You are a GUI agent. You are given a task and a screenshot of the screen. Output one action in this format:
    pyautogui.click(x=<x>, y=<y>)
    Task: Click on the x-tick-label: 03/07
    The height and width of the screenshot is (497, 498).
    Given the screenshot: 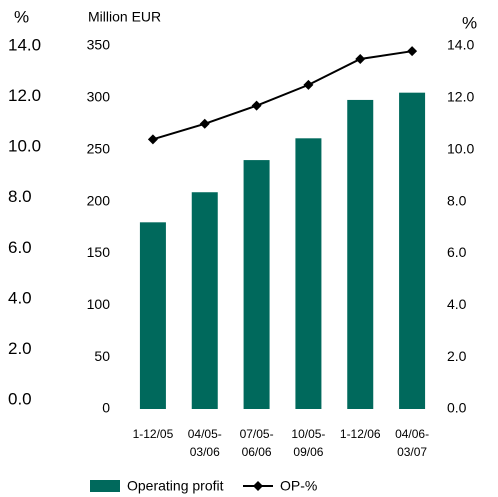 What is the action you would take?
    pyautogui.click(x=412, y=452)
    